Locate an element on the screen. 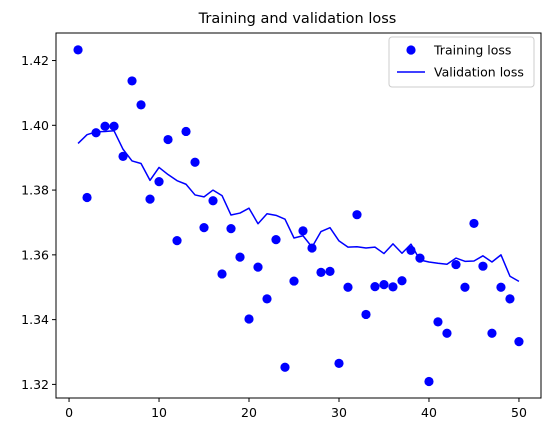 This screenshot has width=556, height=435. legend-label-training: Training loss is located at coordinates (472, 50).